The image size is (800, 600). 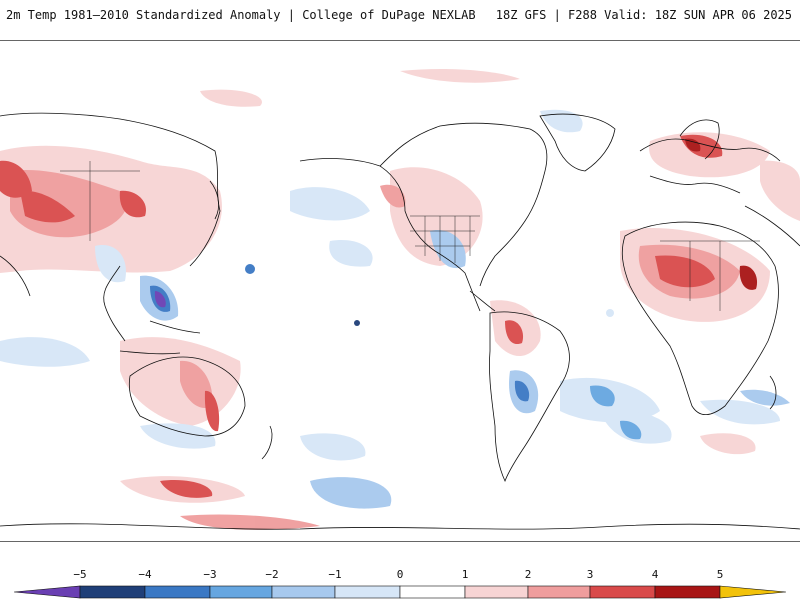 I want to click on colorbar-segment-pos3, so click(x=622, y=592).